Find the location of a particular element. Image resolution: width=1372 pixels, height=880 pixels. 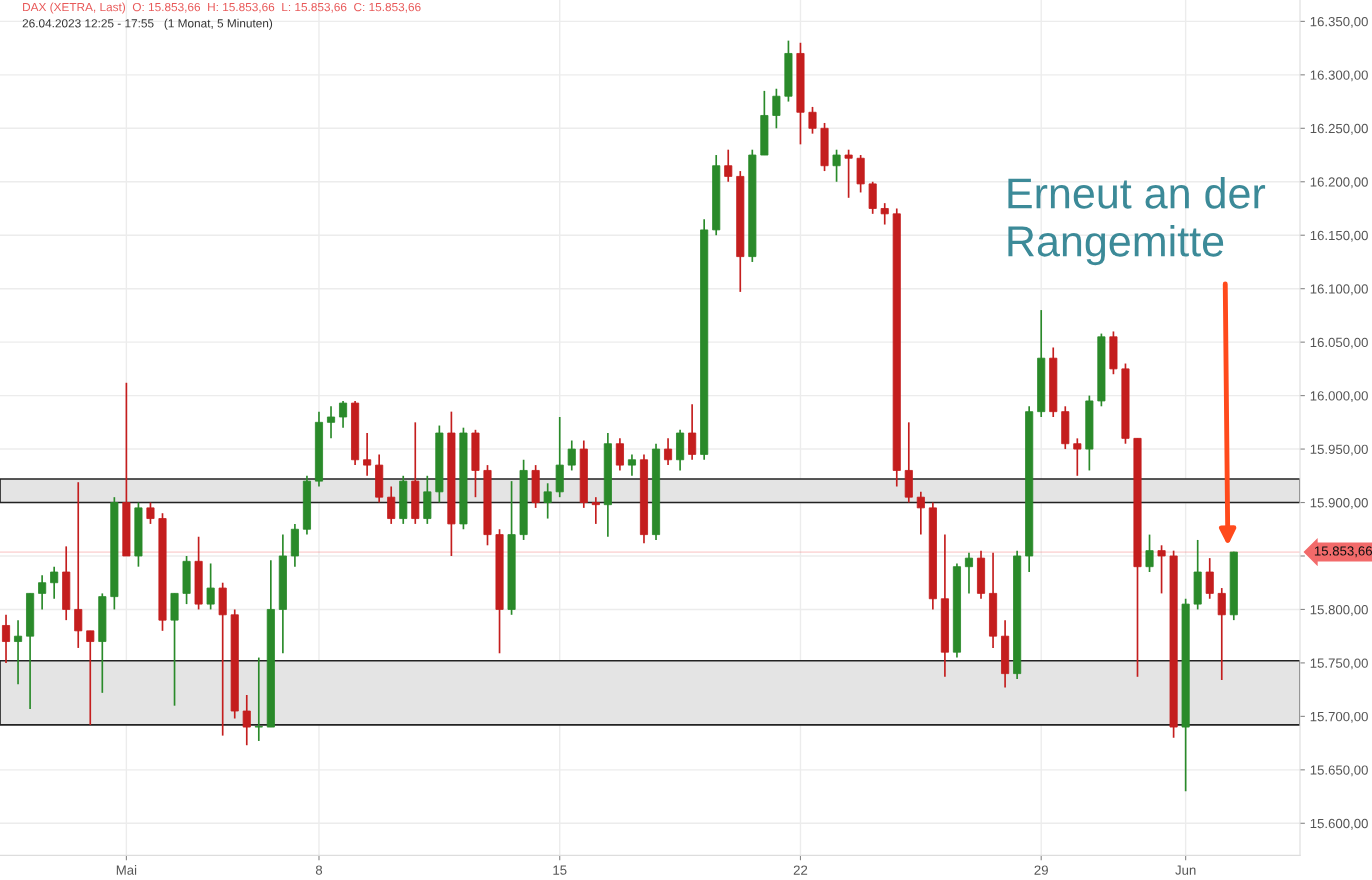

y-tick-label: 16.250,00 is located at coordinates (1339, 129).